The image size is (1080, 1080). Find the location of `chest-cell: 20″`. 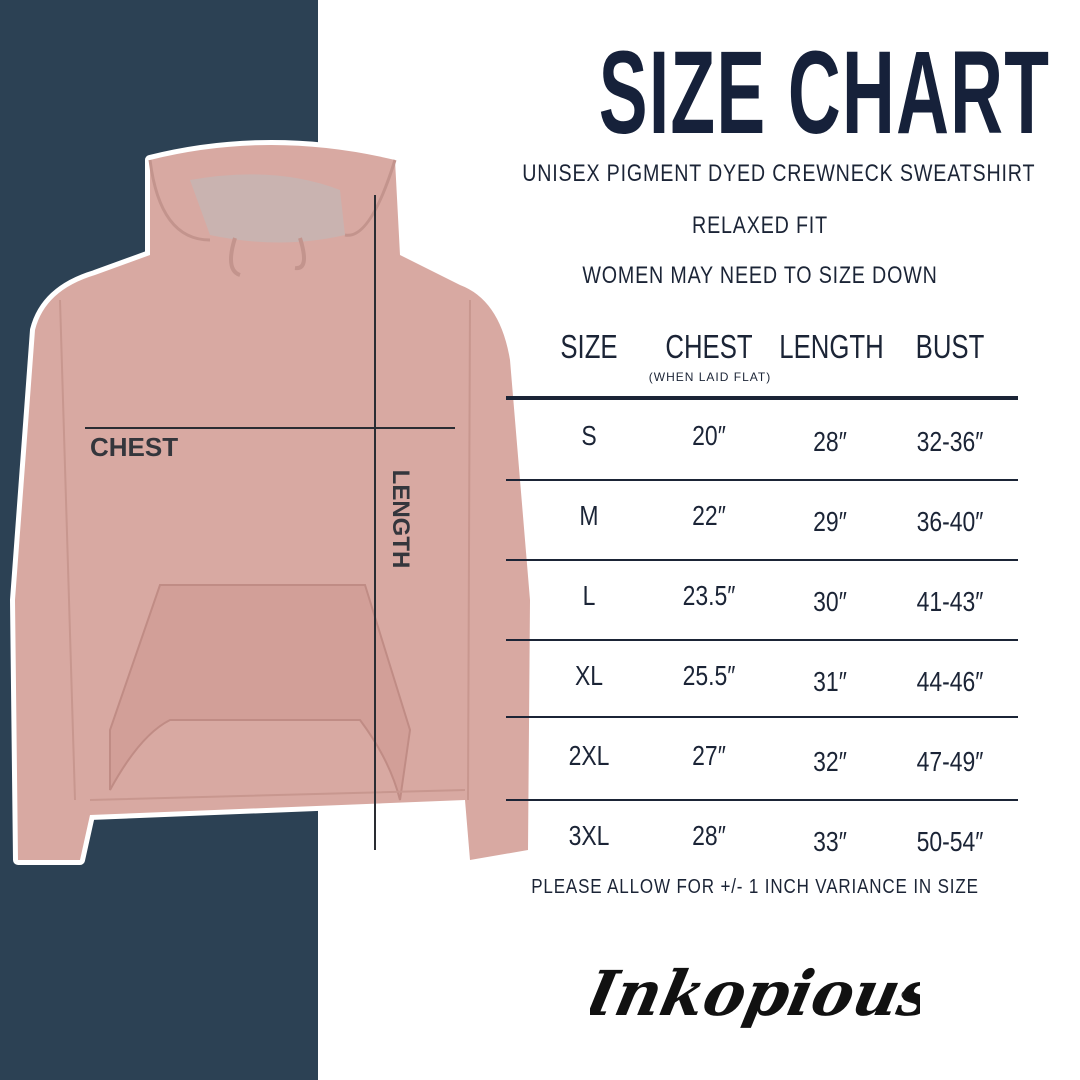

chest-cell: 20″ is located at coordinates (709, 435).